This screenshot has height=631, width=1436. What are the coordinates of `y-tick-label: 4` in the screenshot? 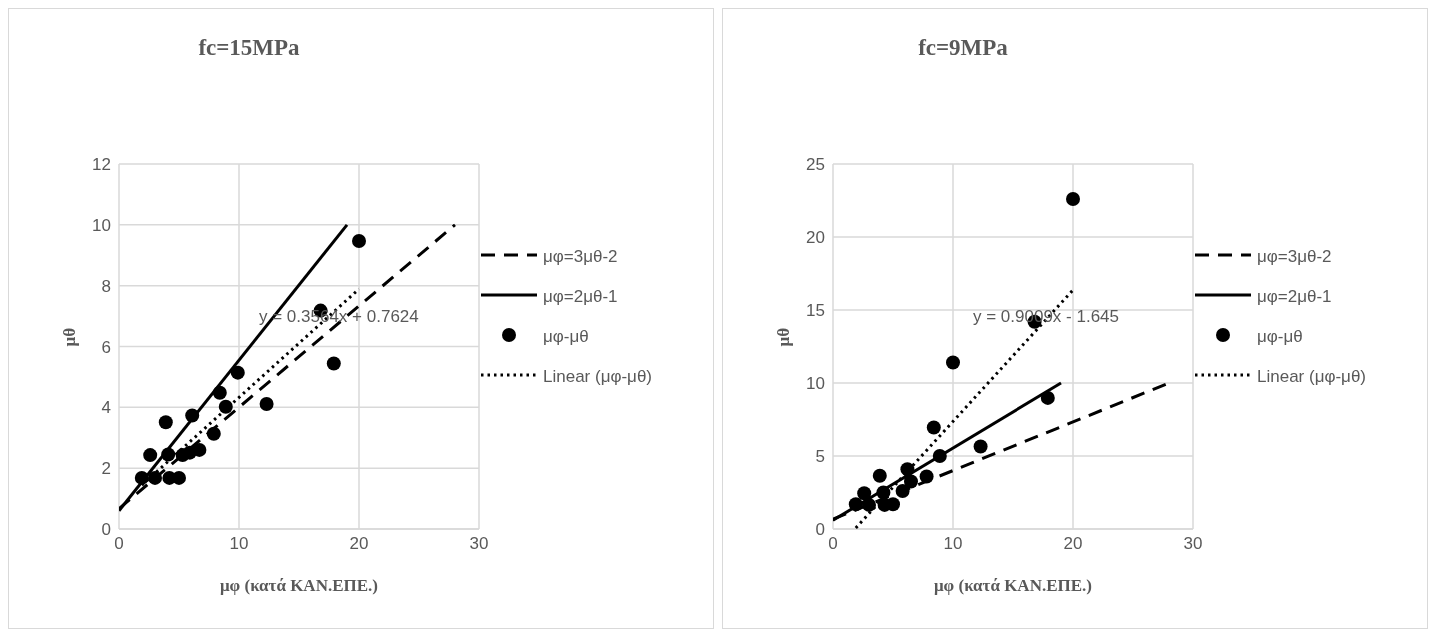 It's located at (106, 408).